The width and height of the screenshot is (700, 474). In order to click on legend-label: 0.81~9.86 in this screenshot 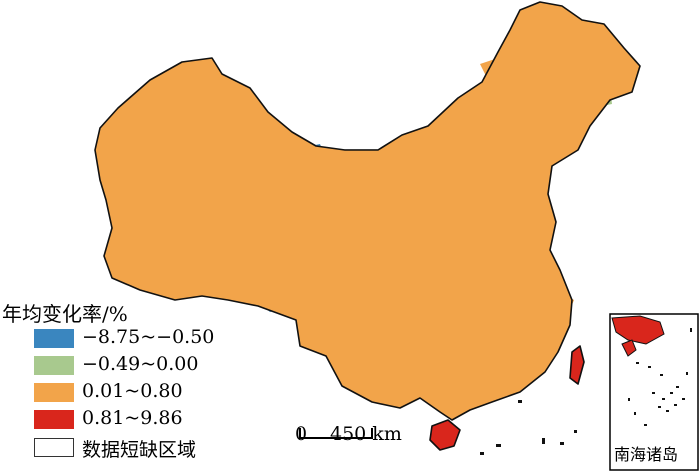, I will do `click(132, 418)`.